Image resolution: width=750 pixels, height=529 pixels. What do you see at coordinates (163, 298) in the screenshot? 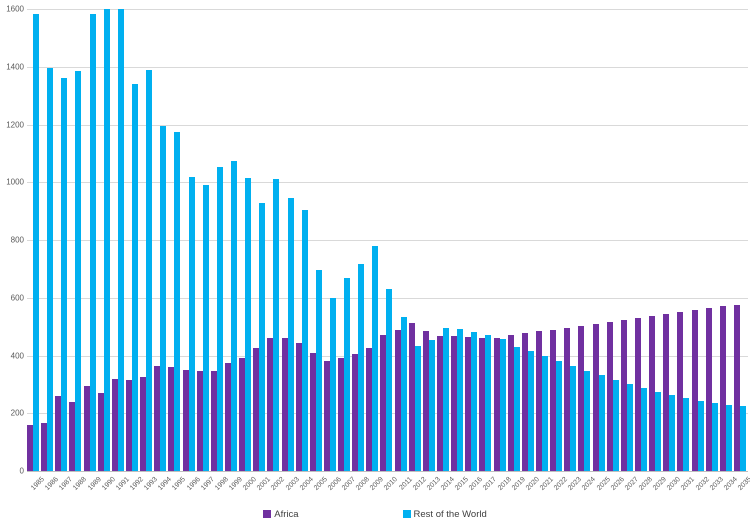
I see `bar-rest-of-world-1994` at bounding box center [163, 298].